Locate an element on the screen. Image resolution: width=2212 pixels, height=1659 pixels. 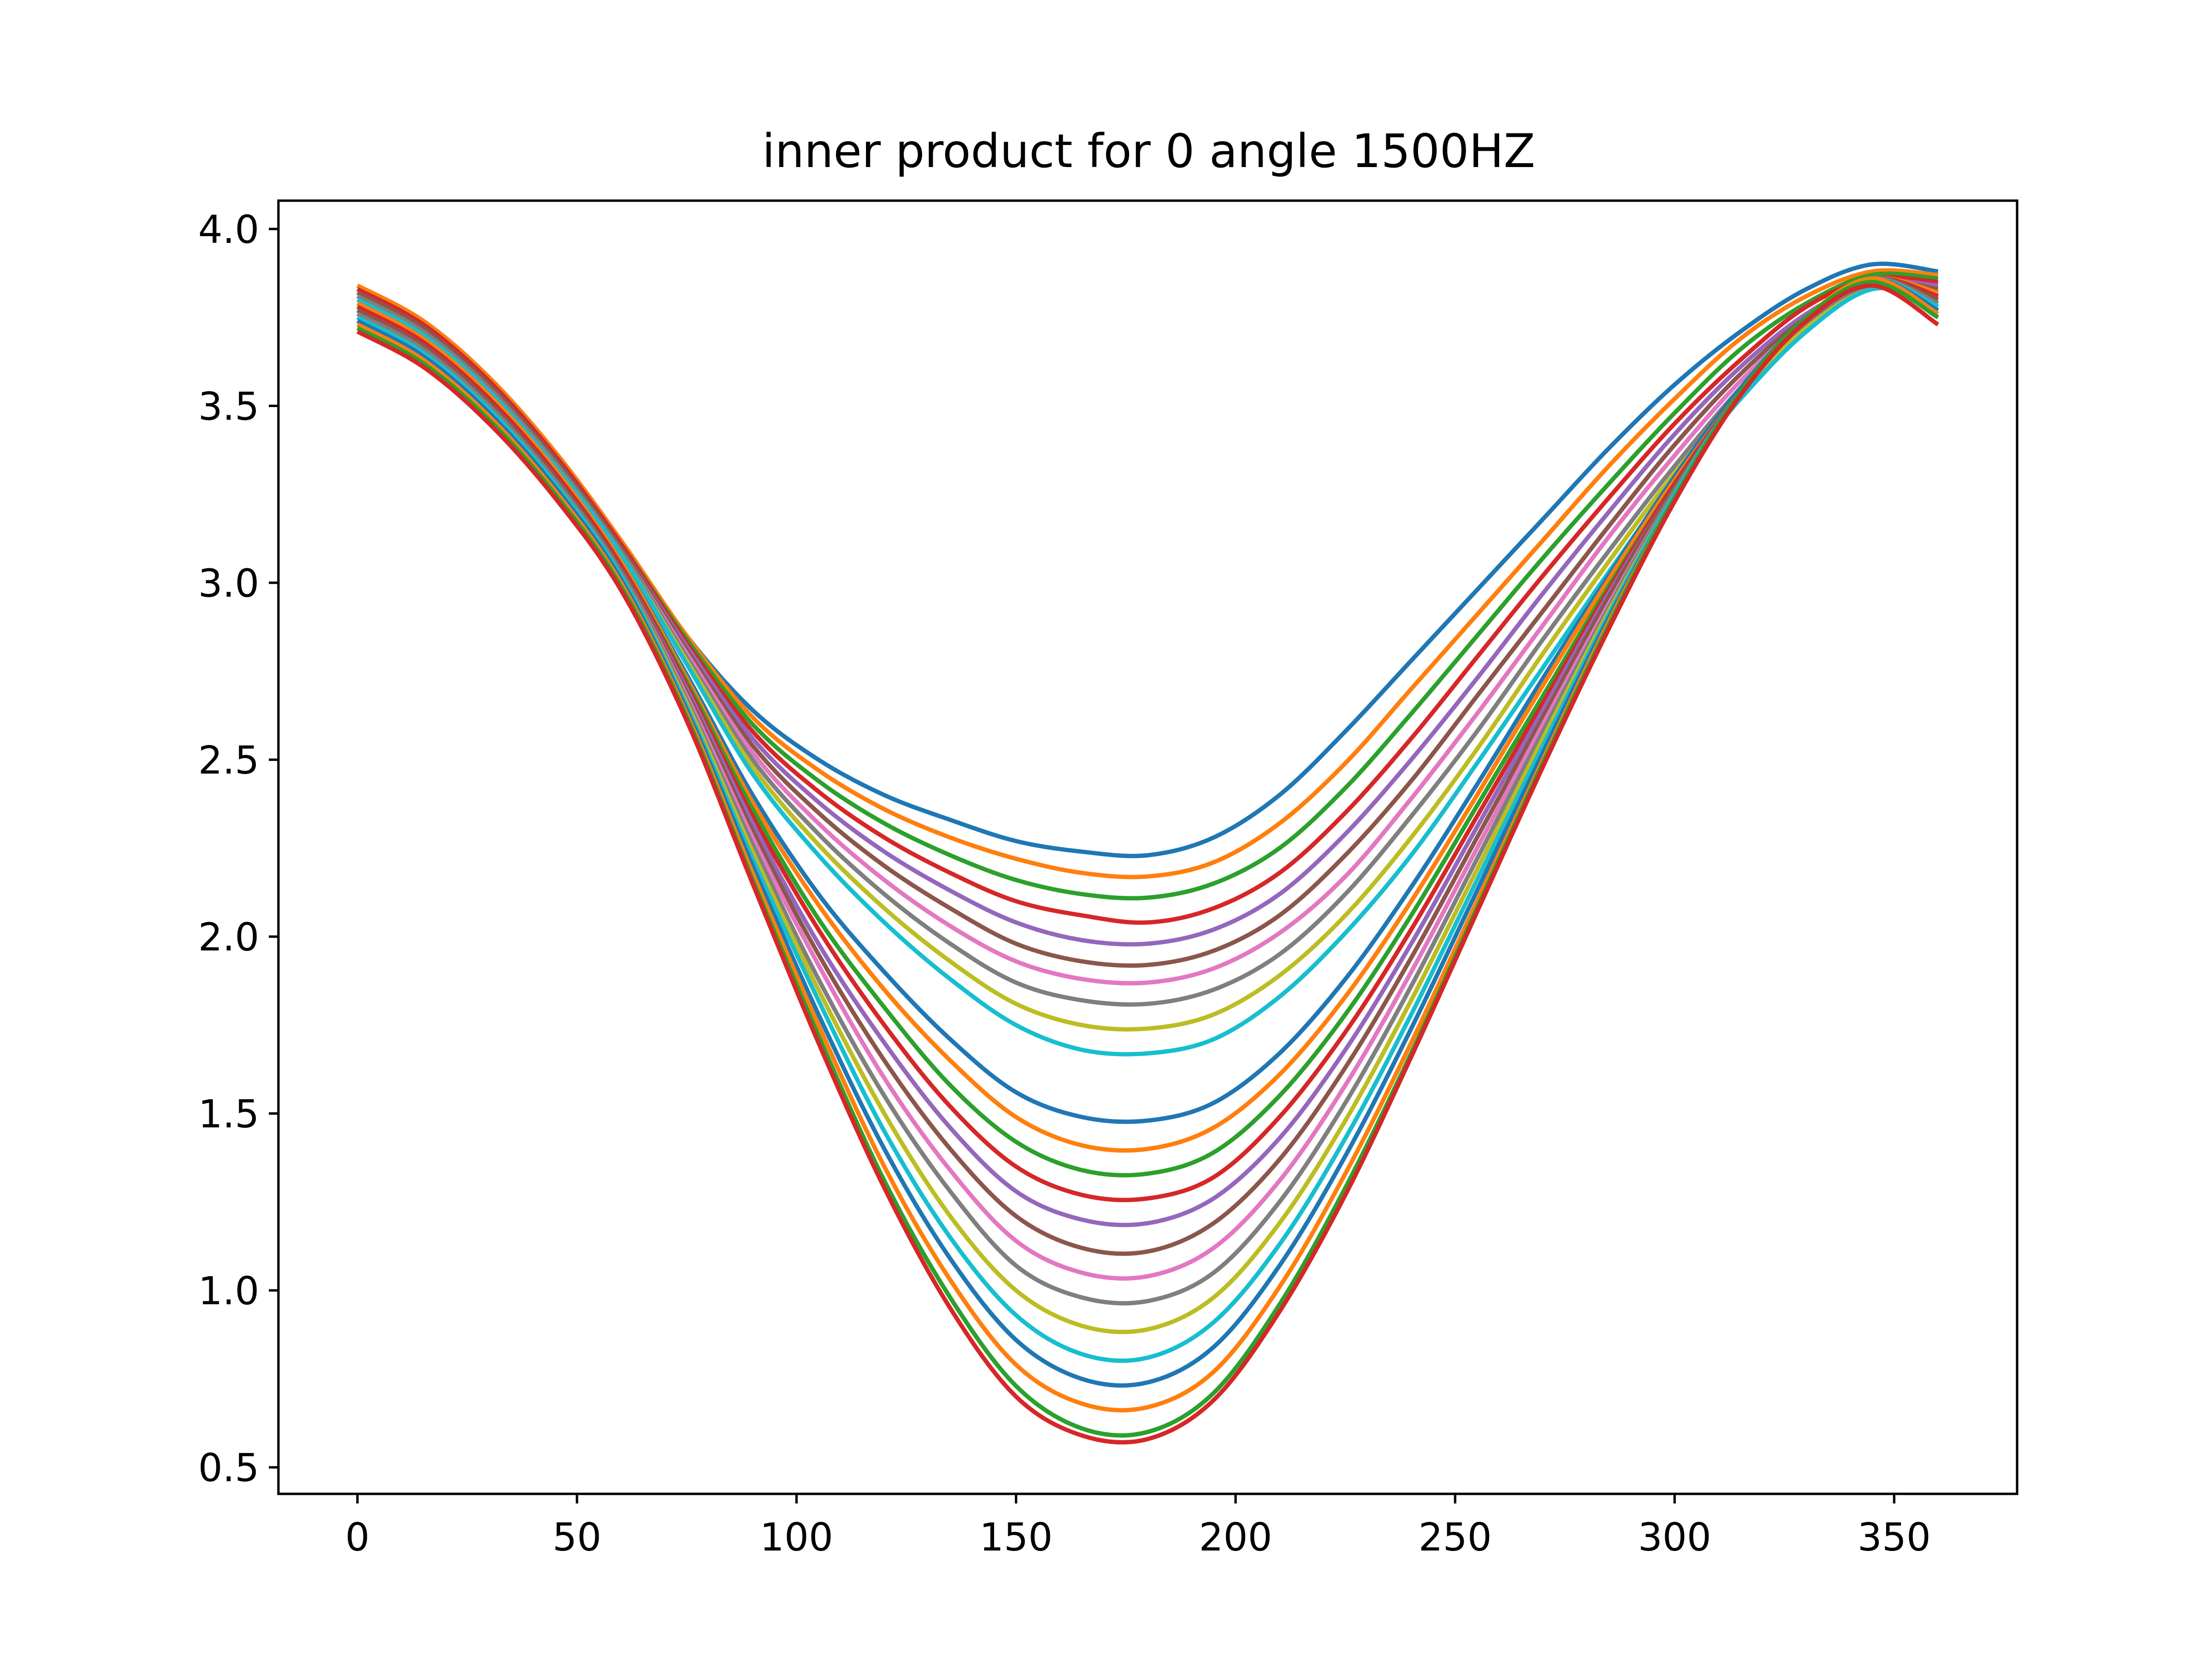
x-tick-label: 0 is located at coordinates (357, 1537).